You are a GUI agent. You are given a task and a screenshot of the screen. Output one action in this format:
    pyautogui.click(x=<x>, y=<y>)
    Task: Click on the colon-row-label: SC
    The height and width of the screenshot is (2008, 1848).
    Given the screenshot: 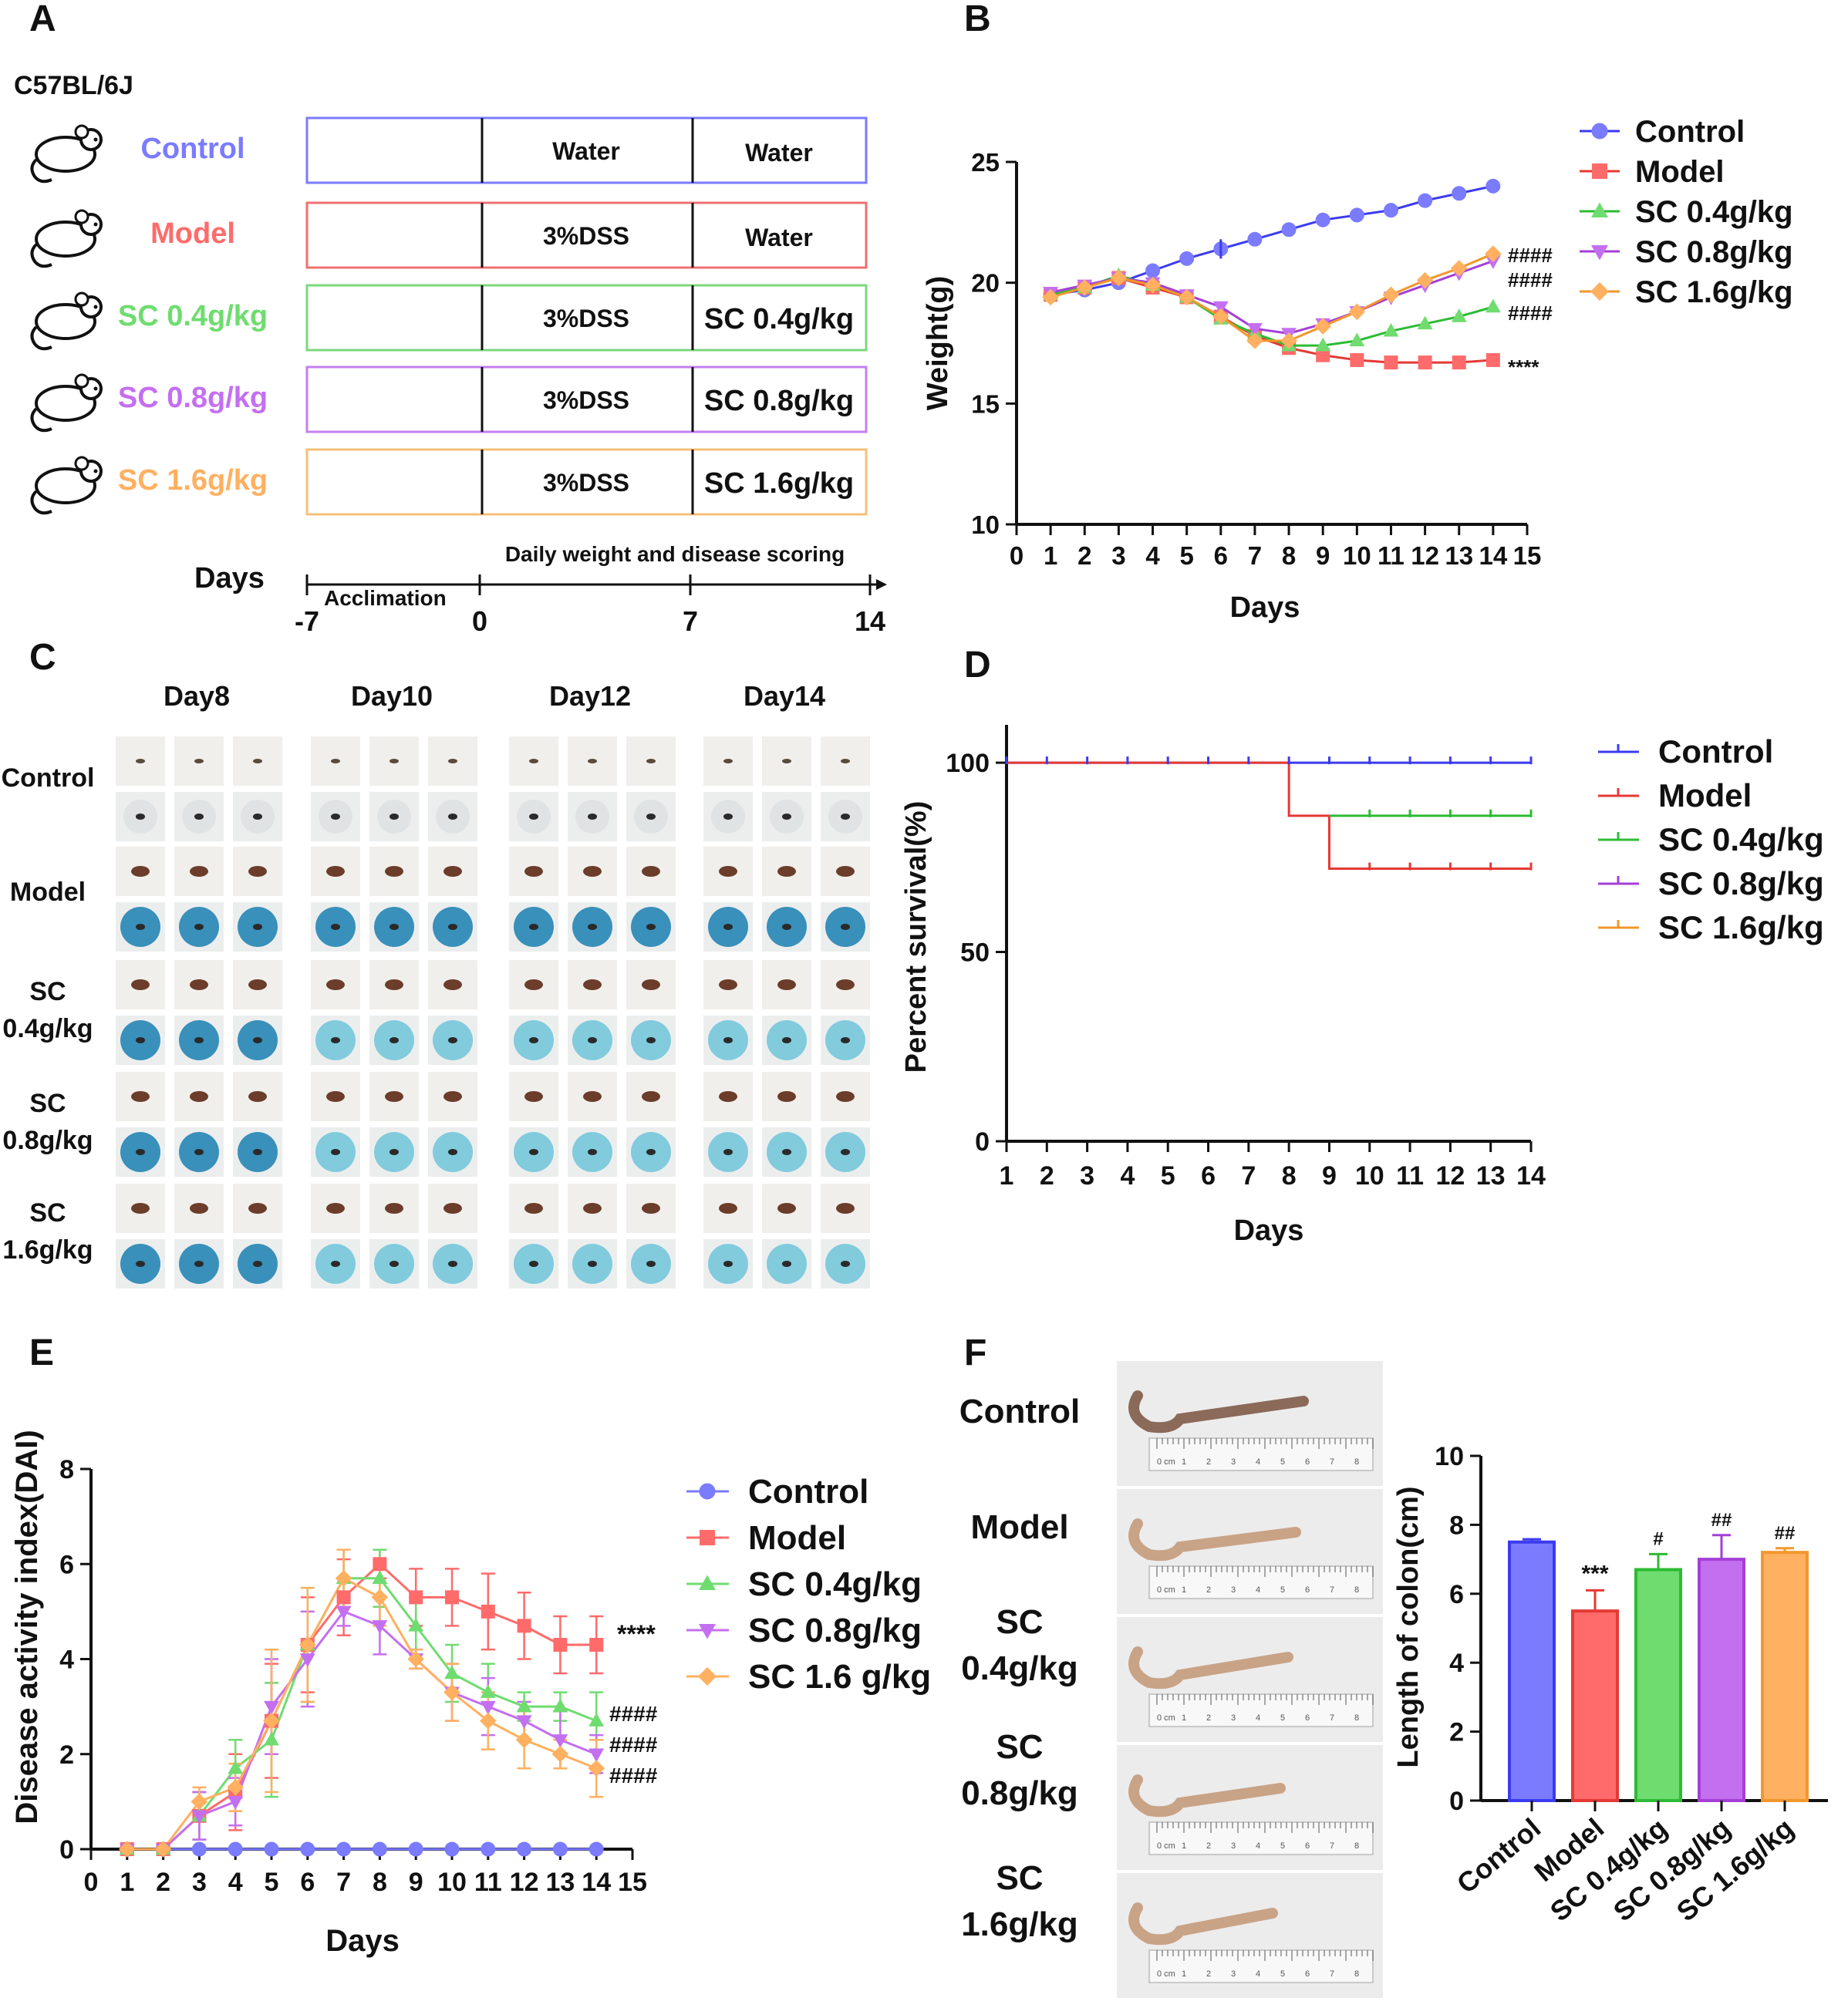 What is the action you would take?
    pyautogui.click(x=1019, y=1878)
    